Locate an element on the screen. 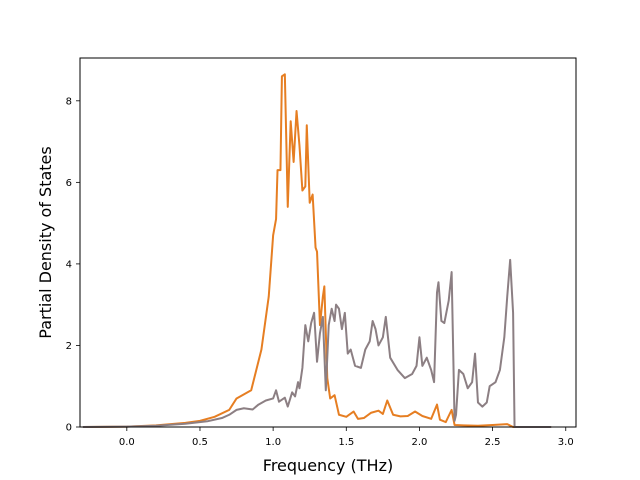 This screenshot has width=640, height=480. x-tick-label: 2.5 is located at coordinates (493, 442).